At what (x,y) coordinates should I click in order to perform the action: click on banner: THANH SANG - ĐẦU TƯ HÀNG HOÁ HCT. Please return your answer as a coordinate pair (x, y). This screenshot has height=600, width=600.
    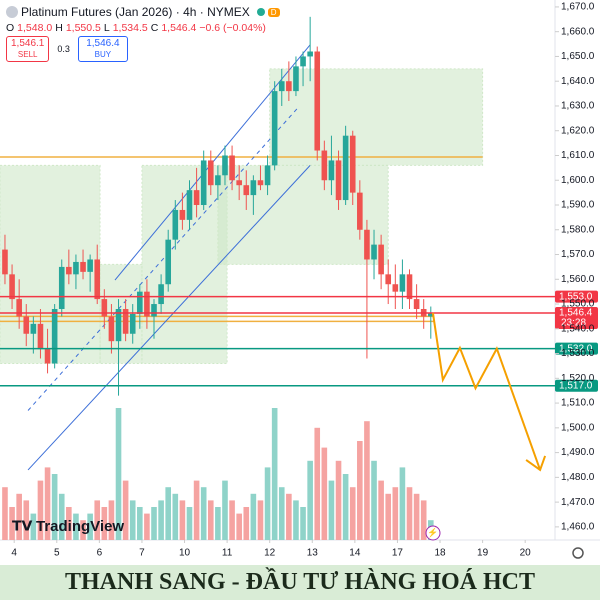
    Looking at the image, I should click on (300, 582).